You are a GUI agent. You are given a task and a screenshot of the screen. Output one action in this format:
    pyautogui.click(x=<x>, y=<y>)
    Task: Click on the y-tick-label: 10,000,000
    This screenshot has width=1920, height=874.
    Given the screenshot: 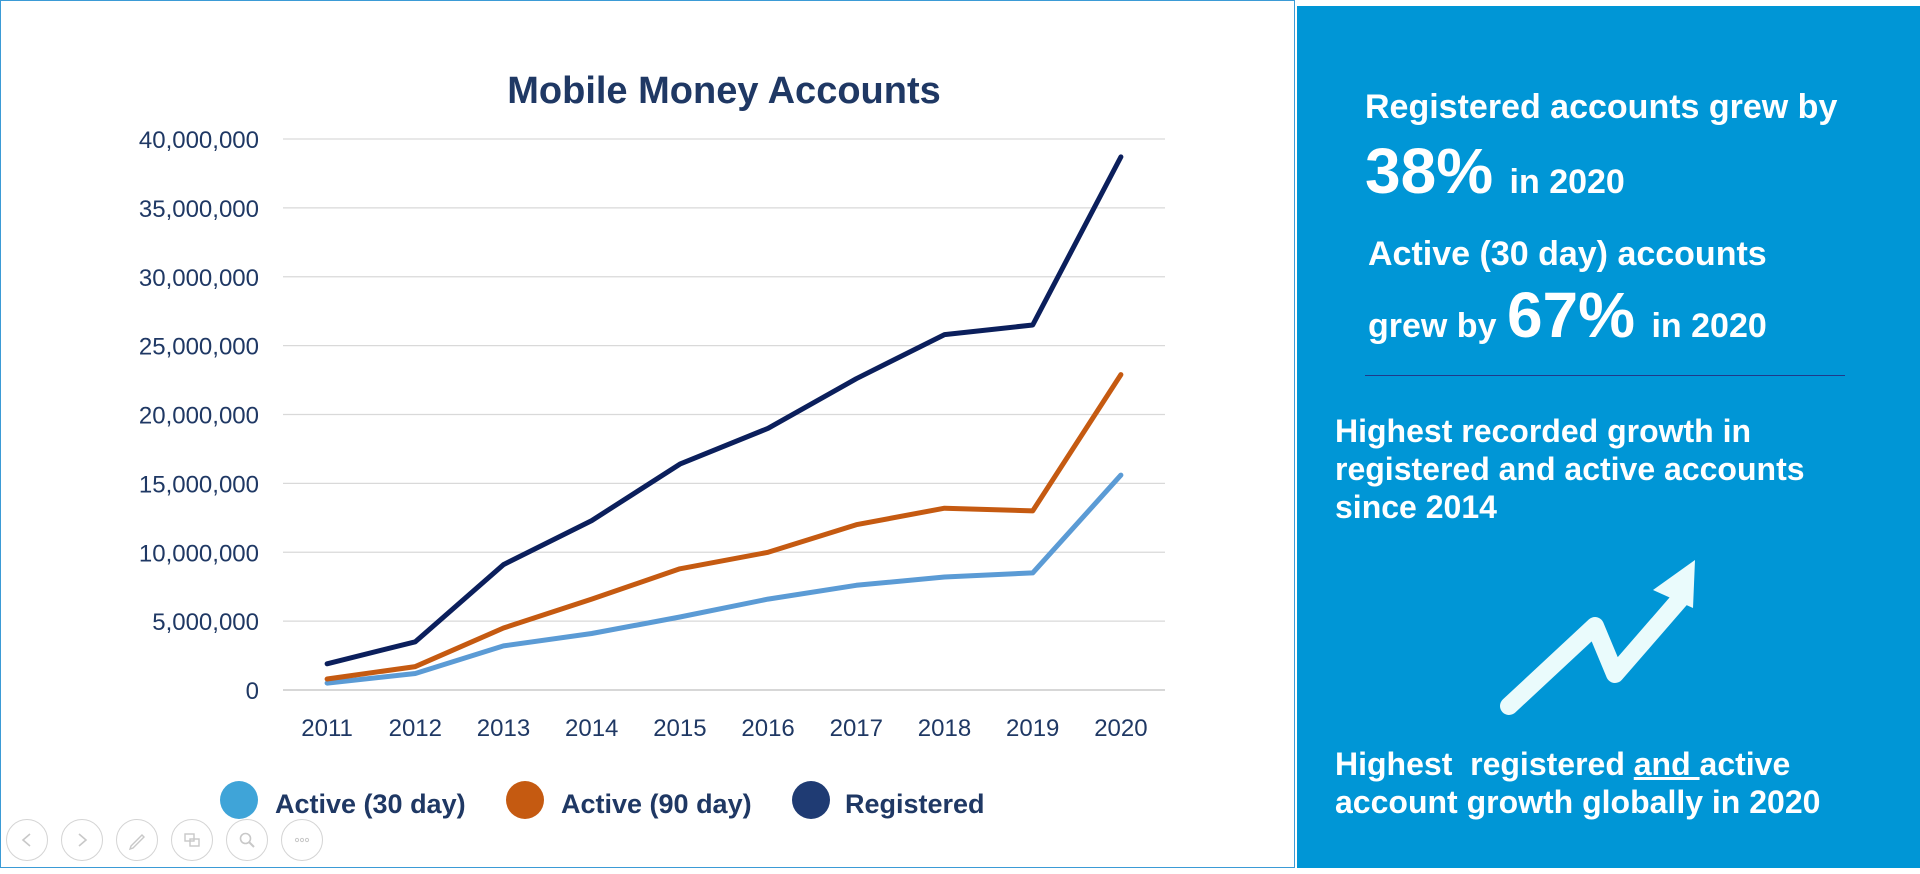 What is the action you would take?
    pyautogui.click(x=199, y=553)
    